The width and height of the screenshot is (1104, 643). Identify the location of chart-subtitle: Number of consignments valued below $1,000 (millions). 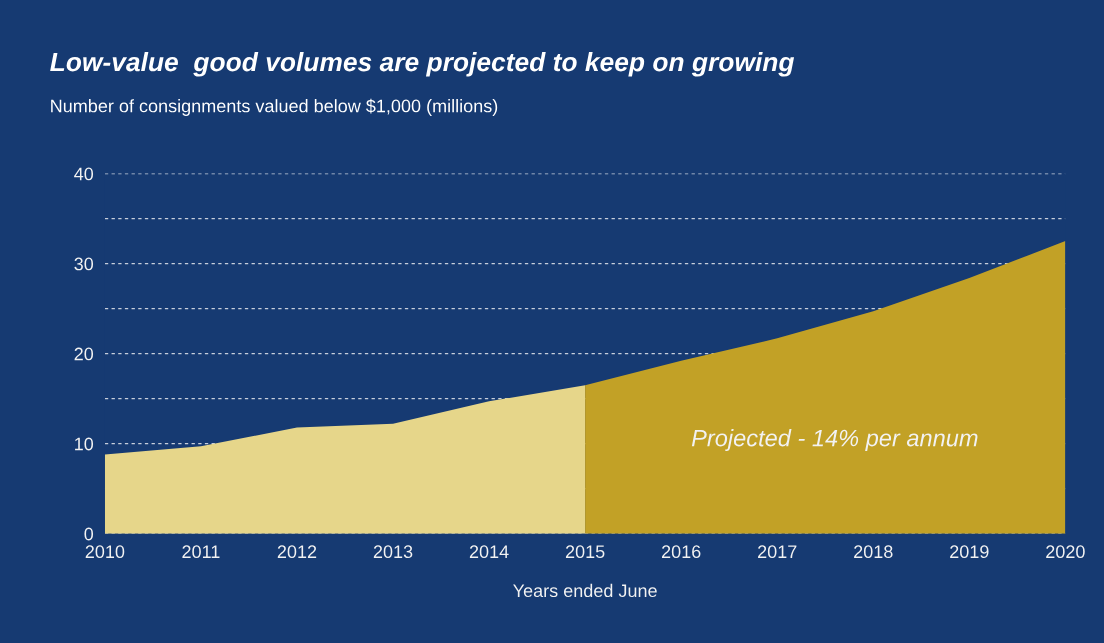
(274, 107).